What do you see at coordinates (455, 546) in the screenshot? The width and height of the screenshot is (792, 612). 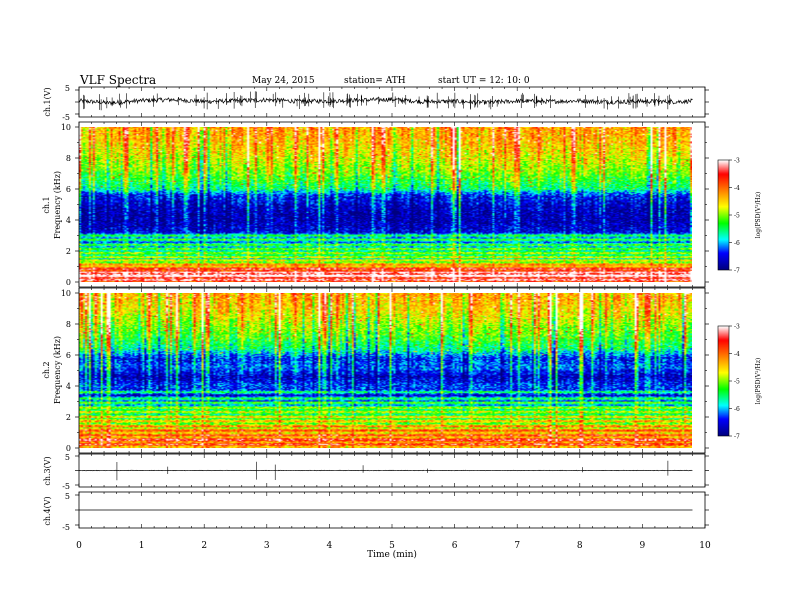 I see `time-tick-label: 6` at bounding box center [455, 546].